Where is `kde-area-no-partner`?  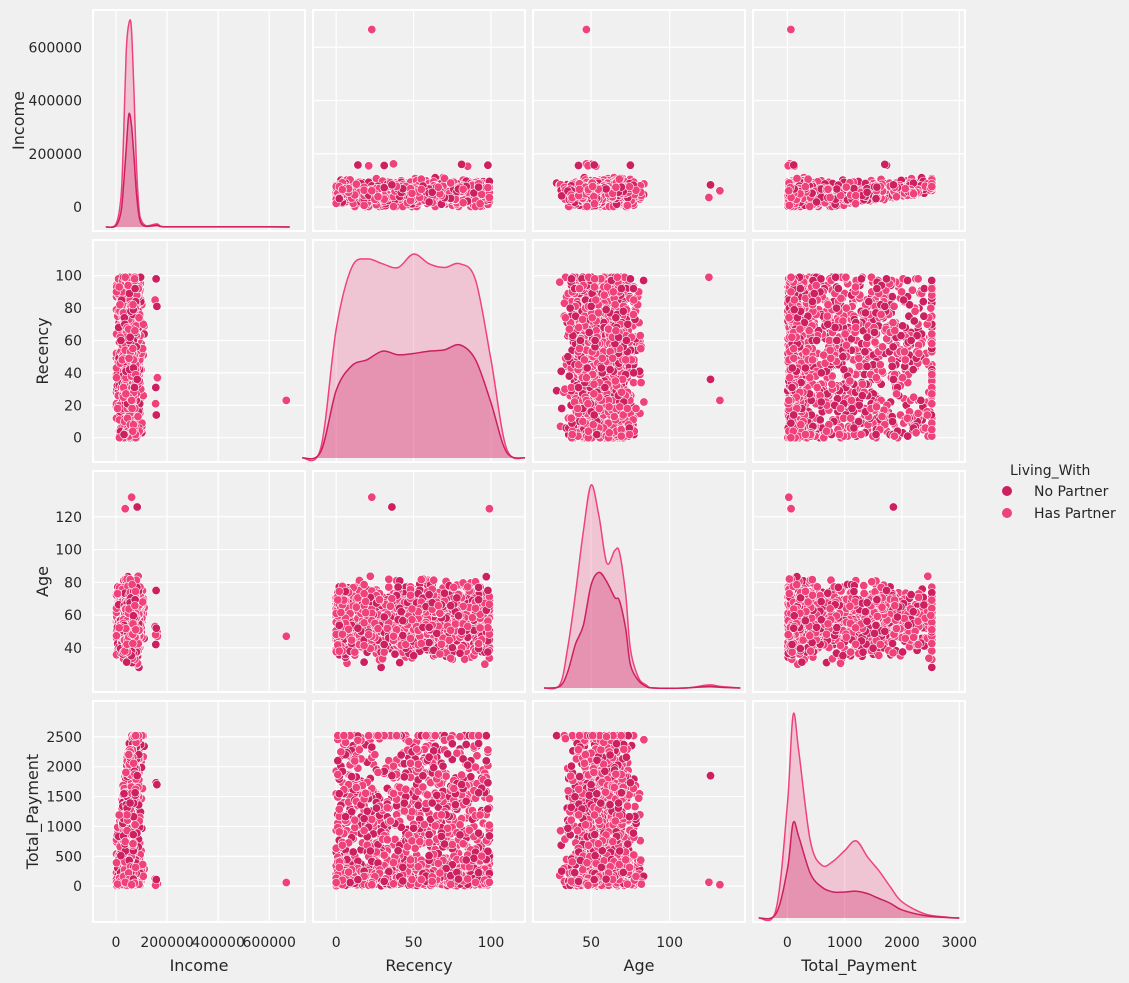
kde-area-no-partner is located at coordinates (197, 170).